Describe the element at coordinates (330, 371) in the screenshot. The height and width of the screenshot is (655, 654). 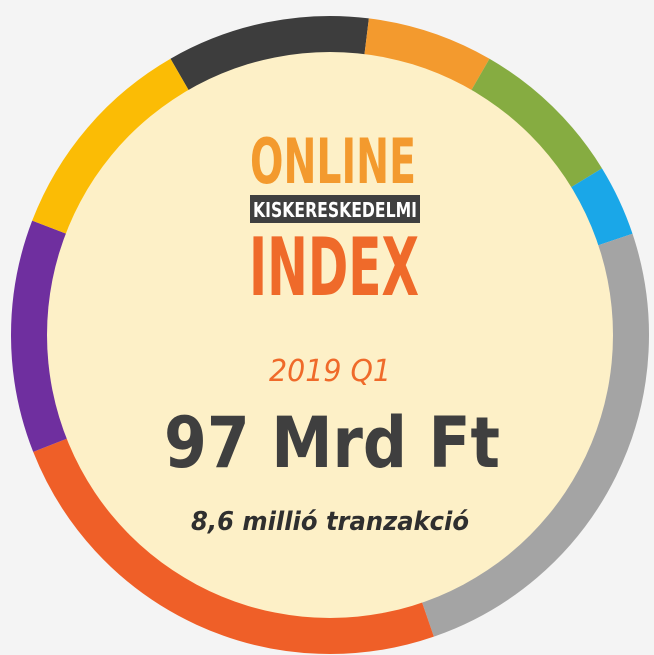
I see `period: 2019 Q1` at that location.